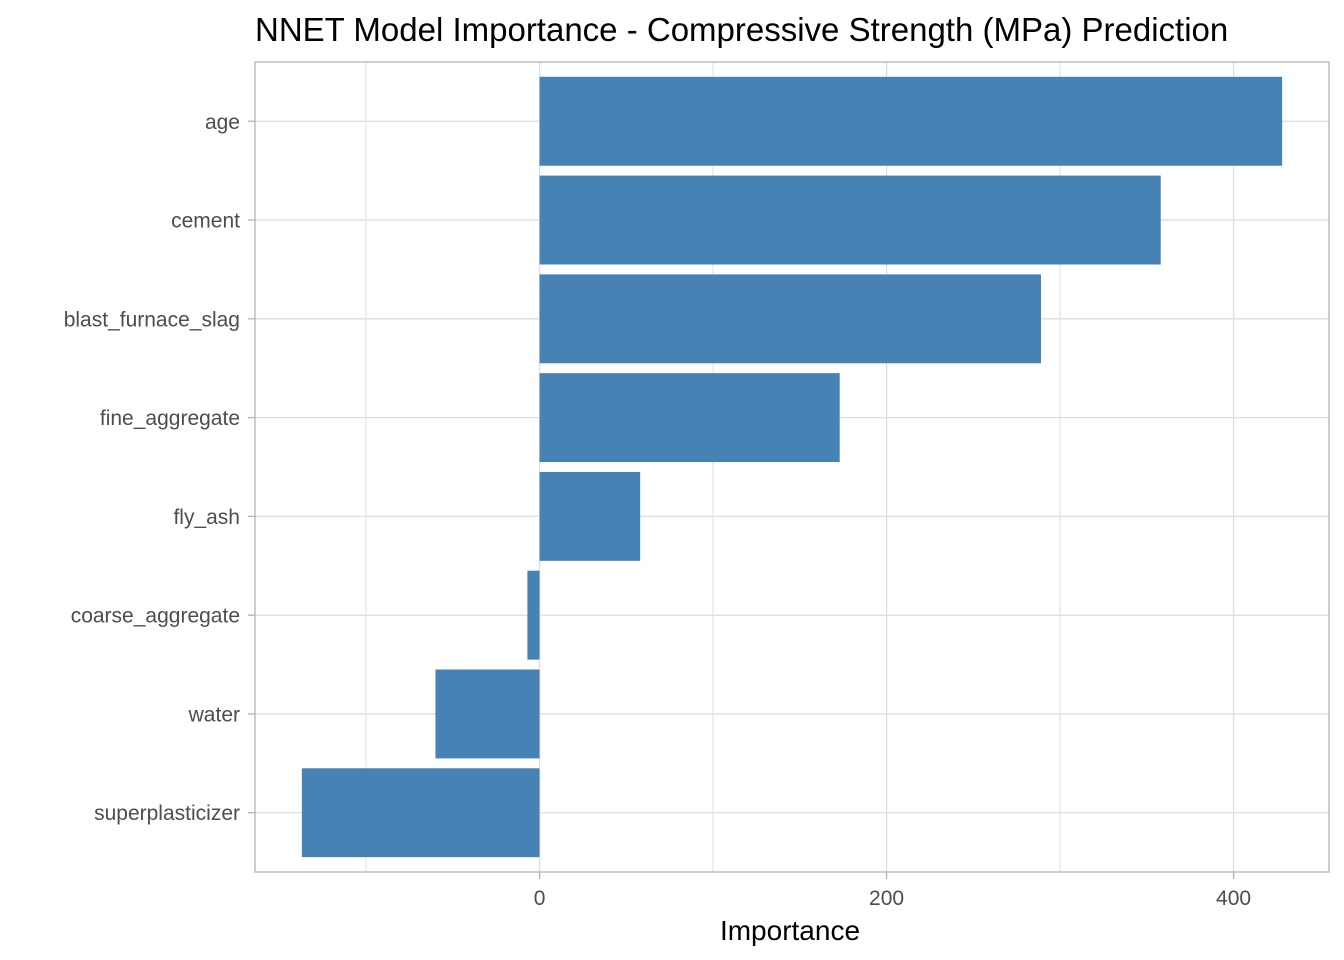 The width and height of the screenshot is (1344, 960). I want to click on bar-superplasticizer, so click(420, 813).